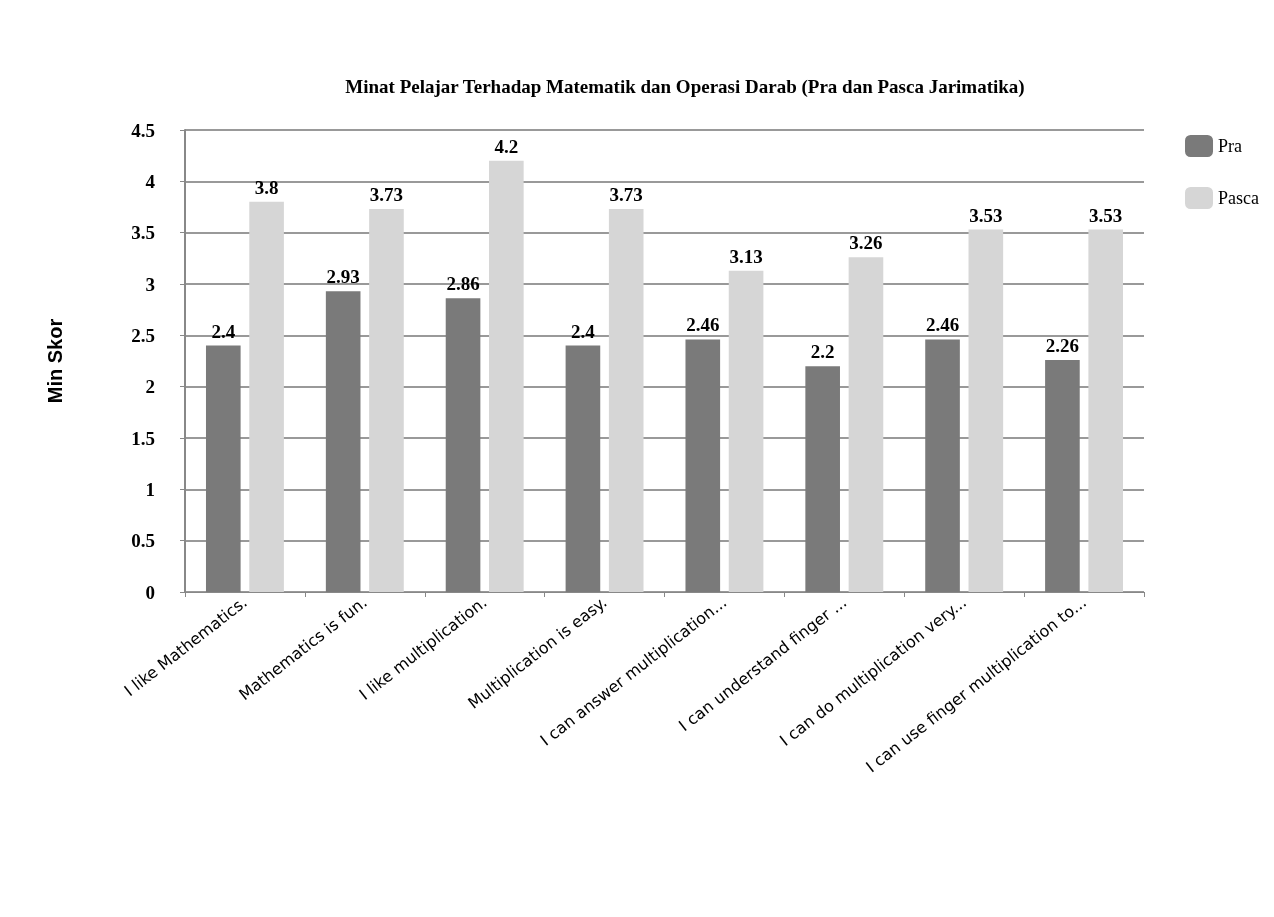 The width and height of the screenshot is (1274, 917). What do you see at coordinates (143, 335) in the screenshot?
I see `y-tick-label: 2.5` at bounding box center [143, 335].